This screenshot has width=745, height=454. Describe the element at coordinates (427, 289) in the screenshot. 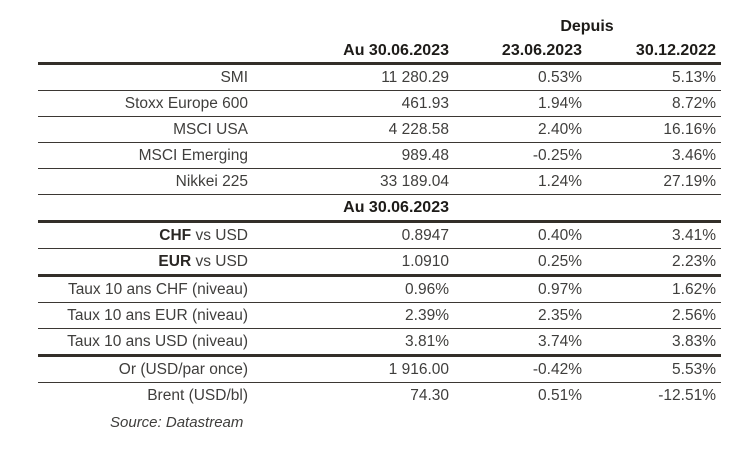

I see `value-current: 0.96%` at that location.